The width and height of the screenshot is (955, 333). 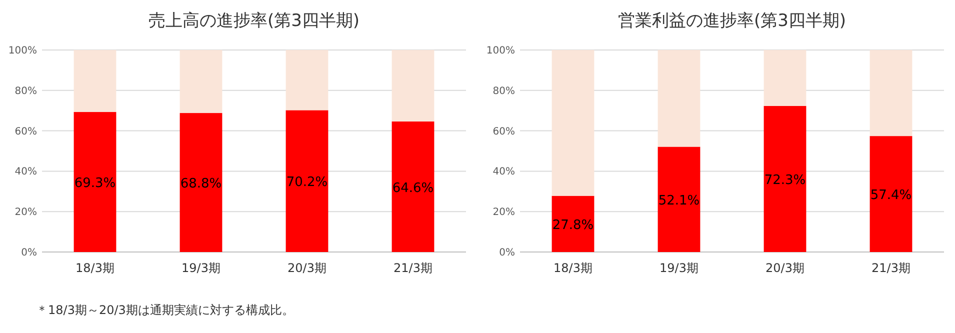 What do you see at coordinates (732, 21) in the screenshot?
I see `chart-title: 営業利益の進捗率(第3四半期)` at bounding box center [732, 21].